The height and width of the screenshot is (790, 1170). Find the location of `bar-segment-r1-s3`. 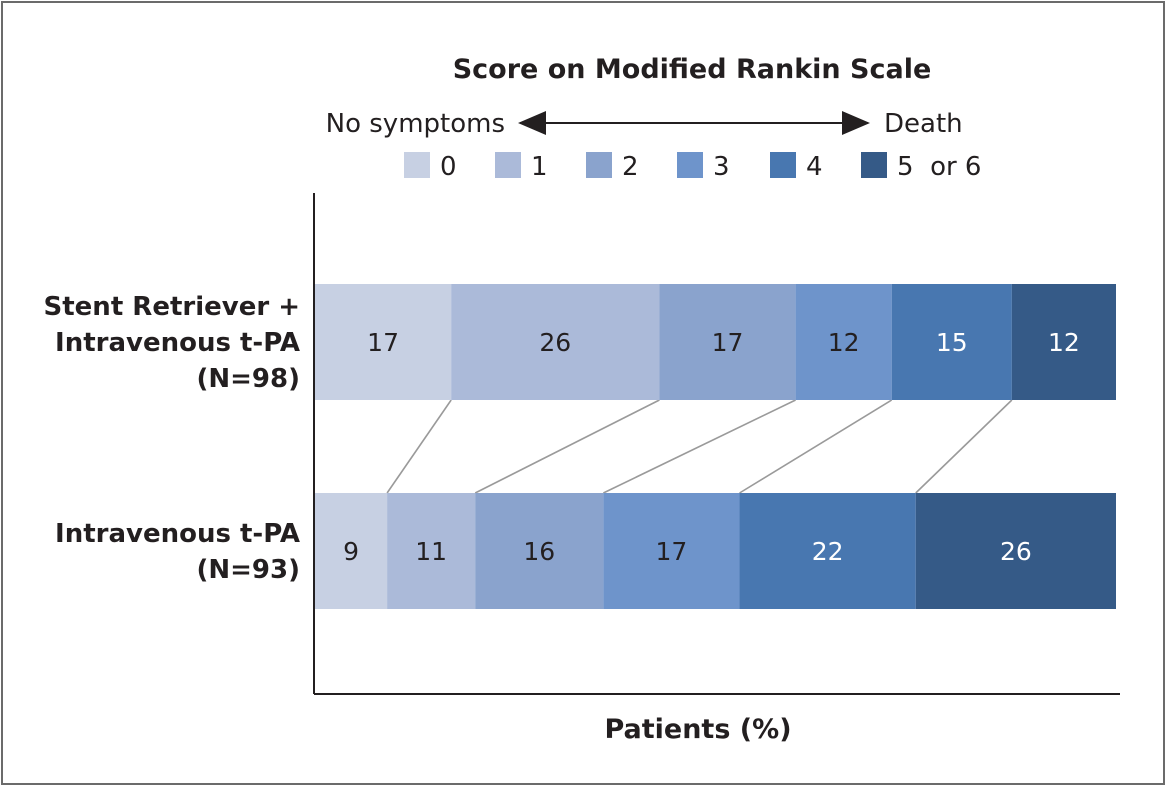

bar-segment-r1-s3 is located at coordinates (671, 551).